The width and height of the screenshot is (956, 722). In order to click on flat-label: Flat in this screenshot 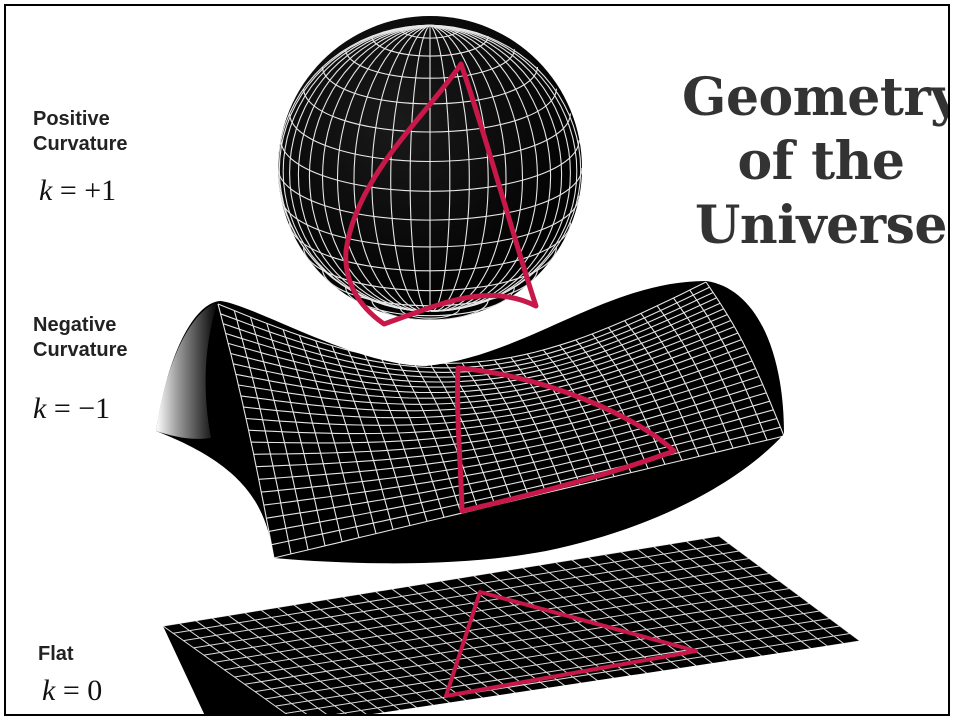, I will do `click(56, 654)`.